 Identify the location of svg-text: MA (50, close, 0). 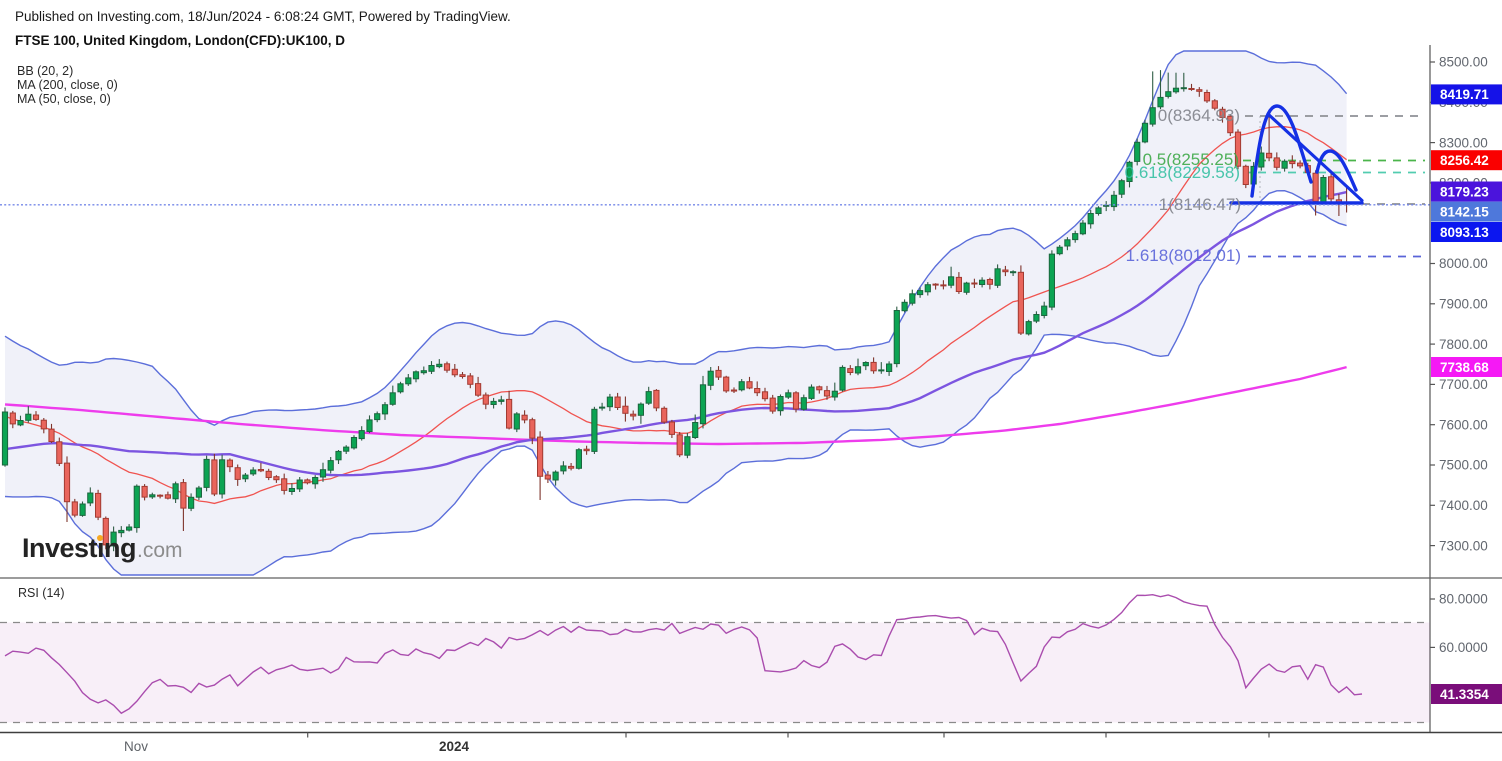
(64, 99).